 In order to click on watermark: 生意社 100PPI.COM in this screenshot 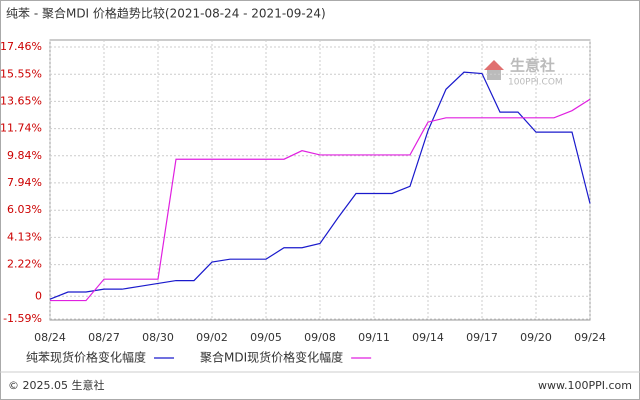, I will do `click(523, 72)`.